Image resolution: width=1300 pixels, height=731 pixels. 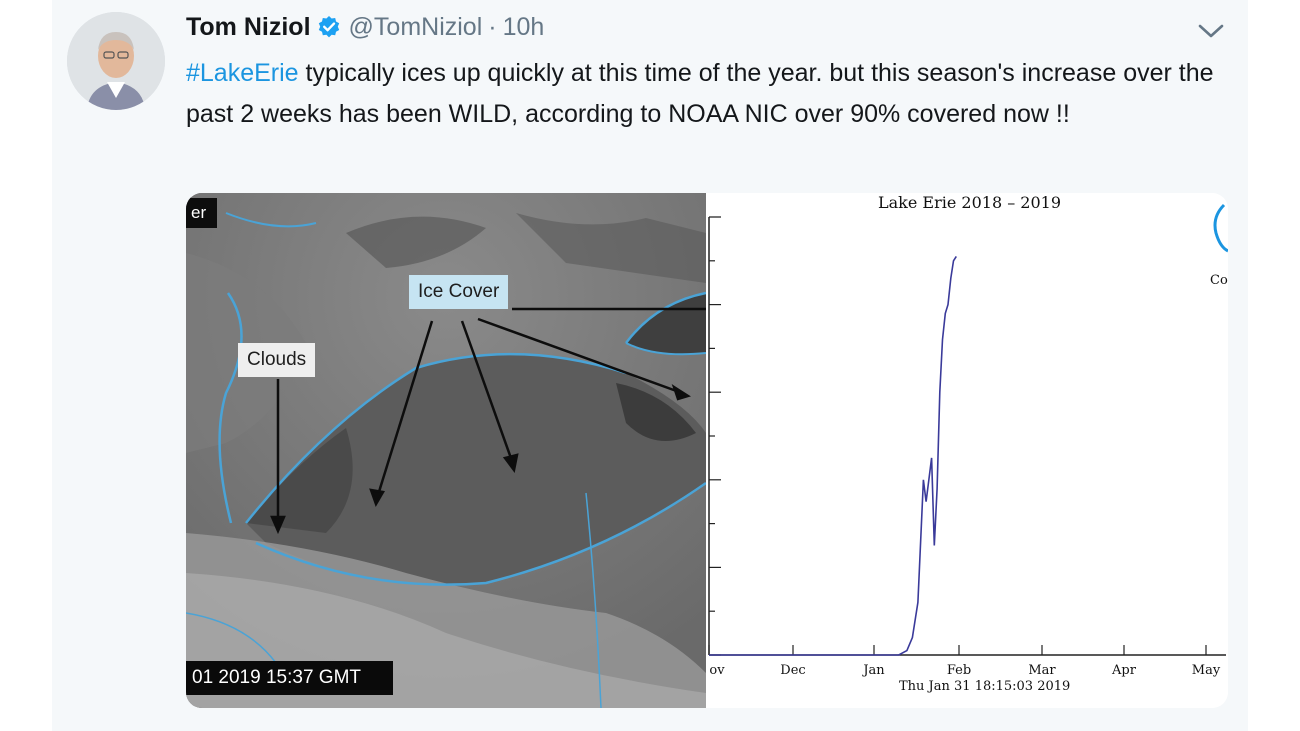 I want to click on avatar, so click(x=116, y=61).